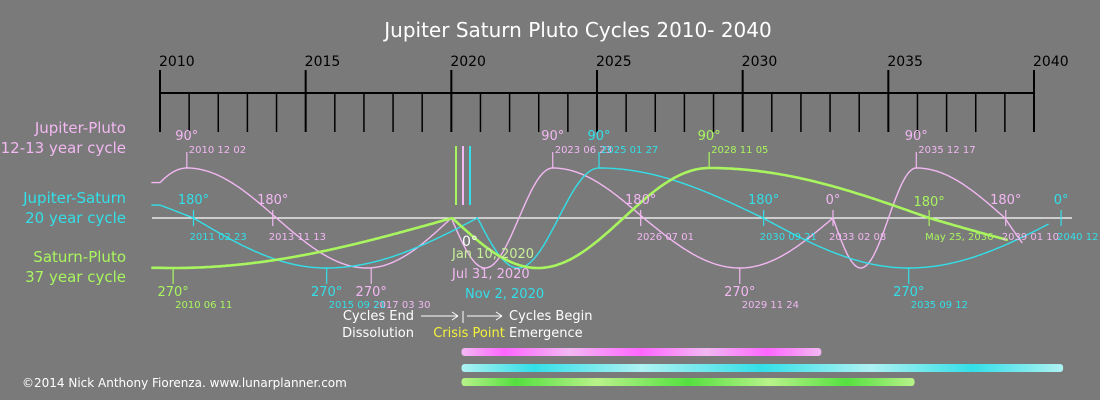 The width and height of the screenshot is (1100, 400). Describe the element at coordinates (217, 150) in the screenshot. I see `marker-date: 2010 12 02` at that location.